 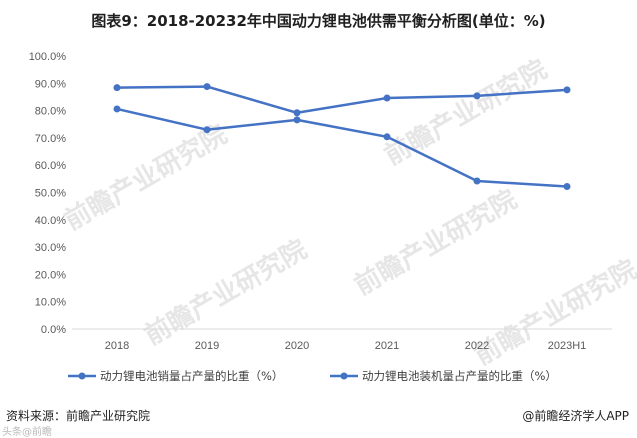 What do you see at coordinates (50, 303) in the screenshot?
I see `y-tick-label: 10.0%` at bounding box center [50, 303].